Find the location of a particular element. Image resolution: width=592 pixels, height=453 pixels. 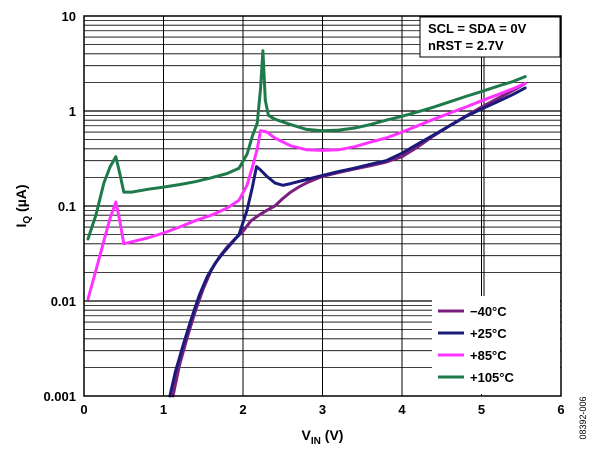

x-axis-title: VIN (V) is located at coordinates (323, 437).